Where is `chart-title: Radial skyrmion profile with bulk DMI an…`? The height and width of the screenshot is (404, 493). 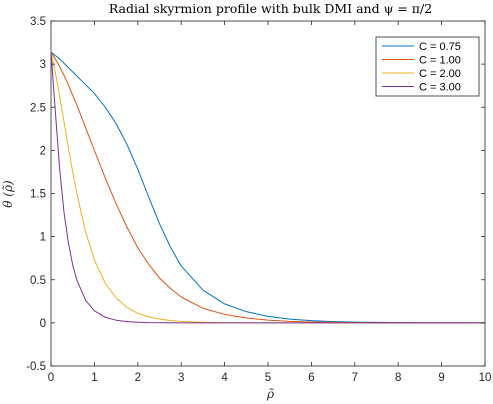
chart-title: Radial skyrmion profile with bulk DMI an… is located at coordinates (270, 8).